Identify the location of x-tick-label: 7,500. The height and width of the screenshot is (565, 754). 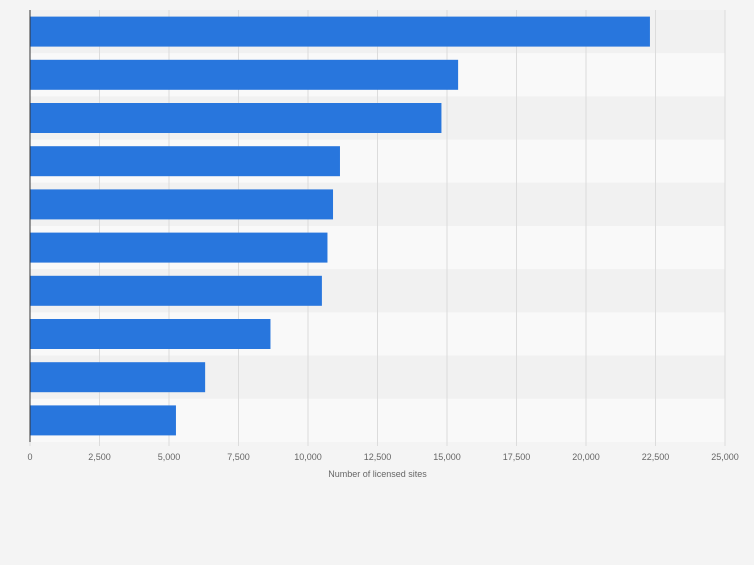
(238, 457).